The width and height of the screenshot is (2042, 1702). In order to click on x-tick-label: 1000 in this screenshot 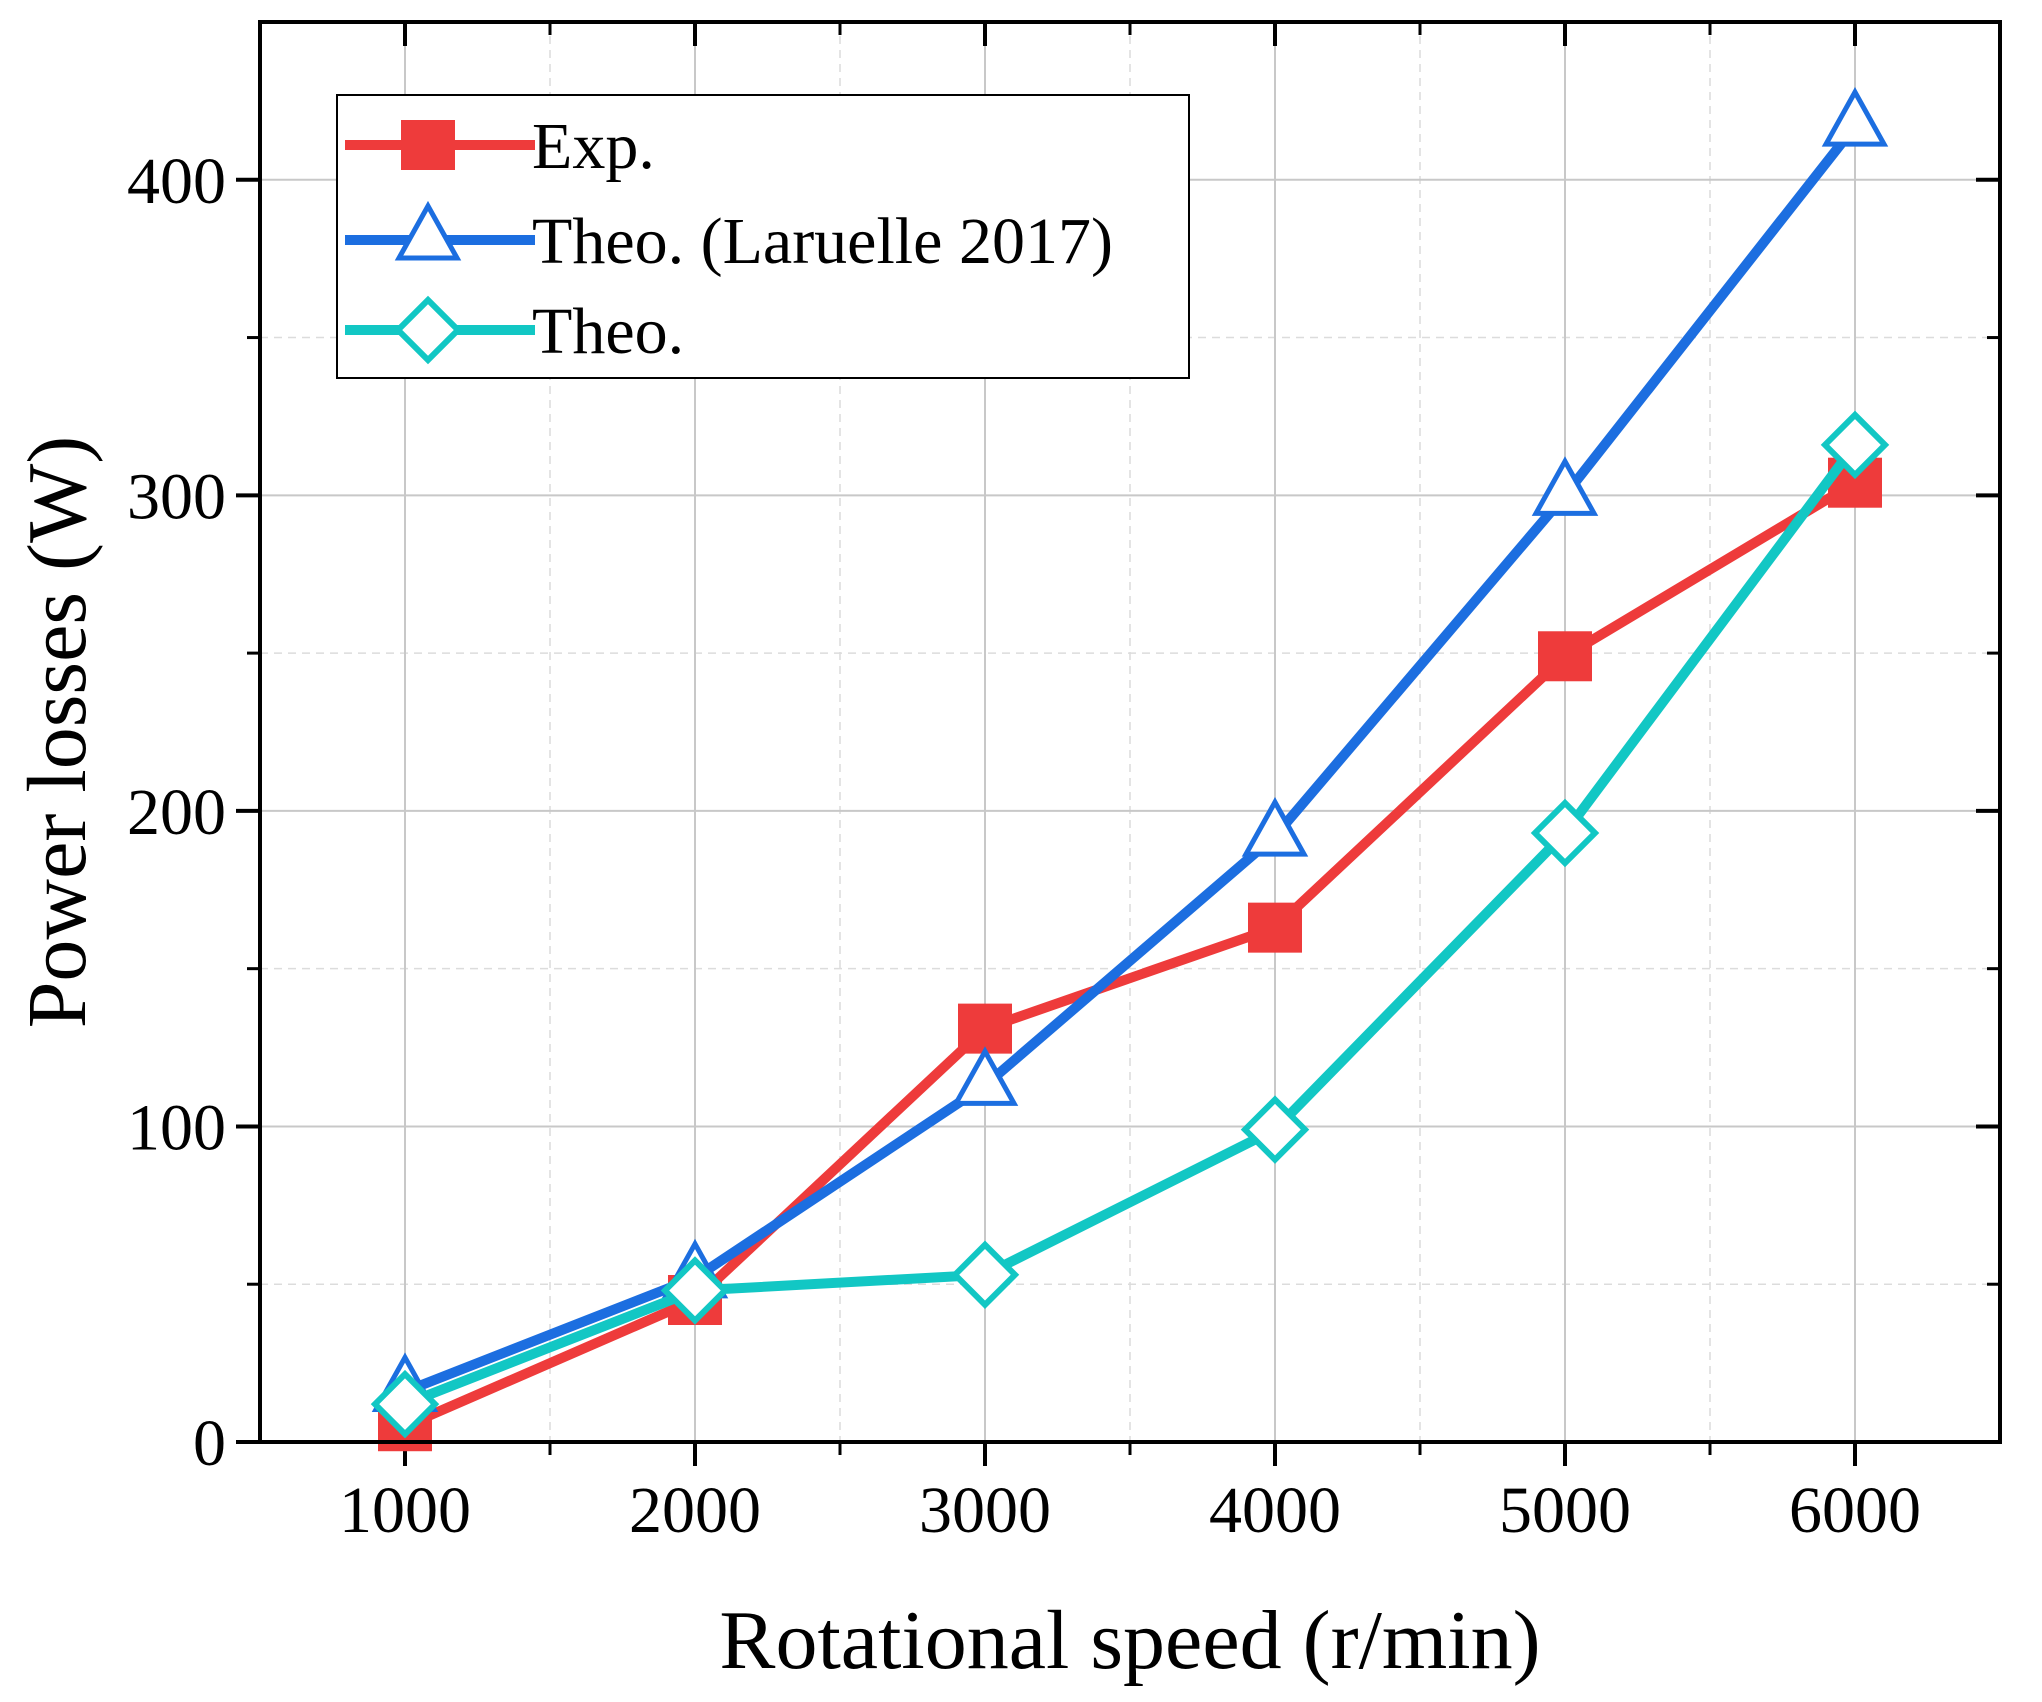, I will do `click(405, 1510)`.